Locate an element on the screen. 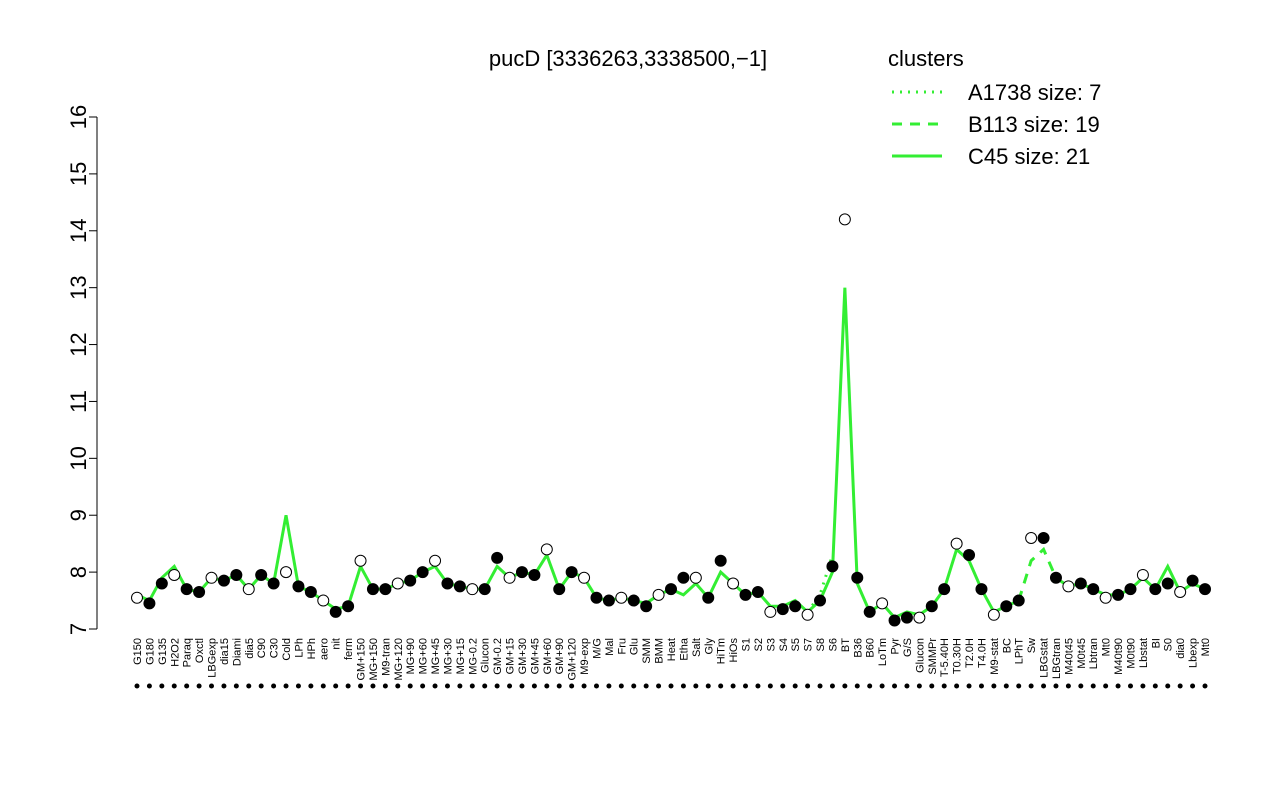  x-tick-label: SMMPr is located at coordinates (933, 656).